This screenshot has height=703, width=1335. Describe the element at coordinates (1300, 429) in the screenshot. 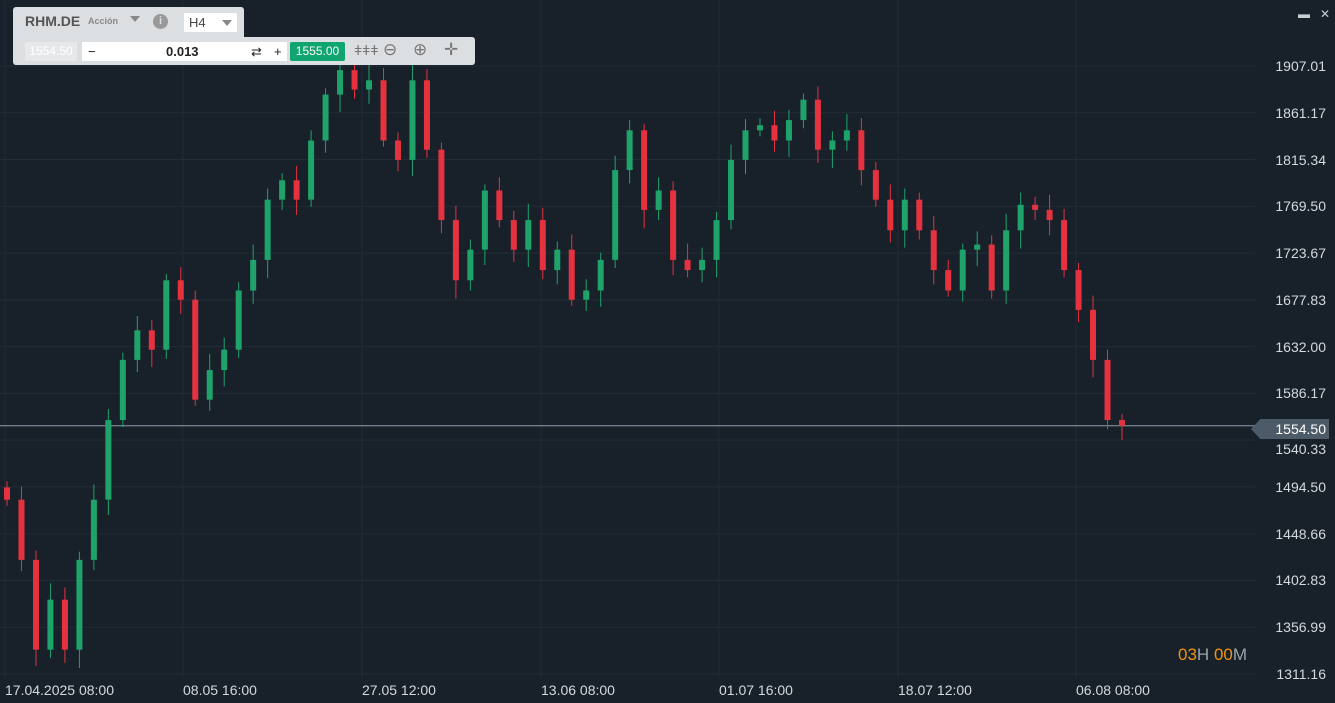

I see `current-price-label: 1554.50` at that location.